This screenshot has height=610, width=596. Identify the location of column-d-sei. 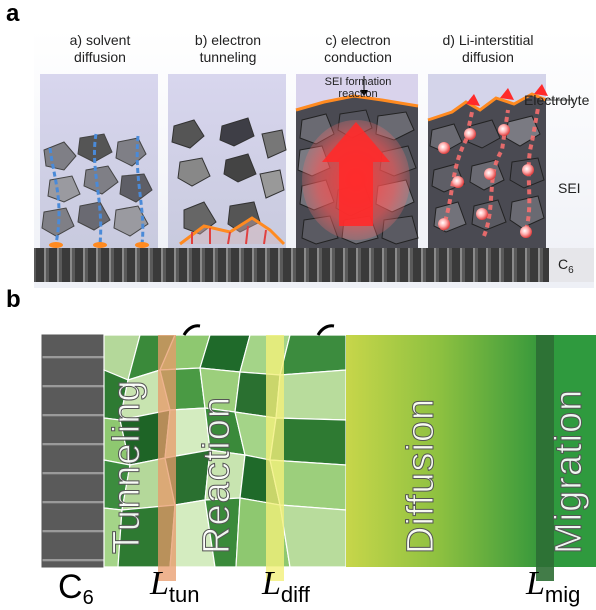
(487, 166).